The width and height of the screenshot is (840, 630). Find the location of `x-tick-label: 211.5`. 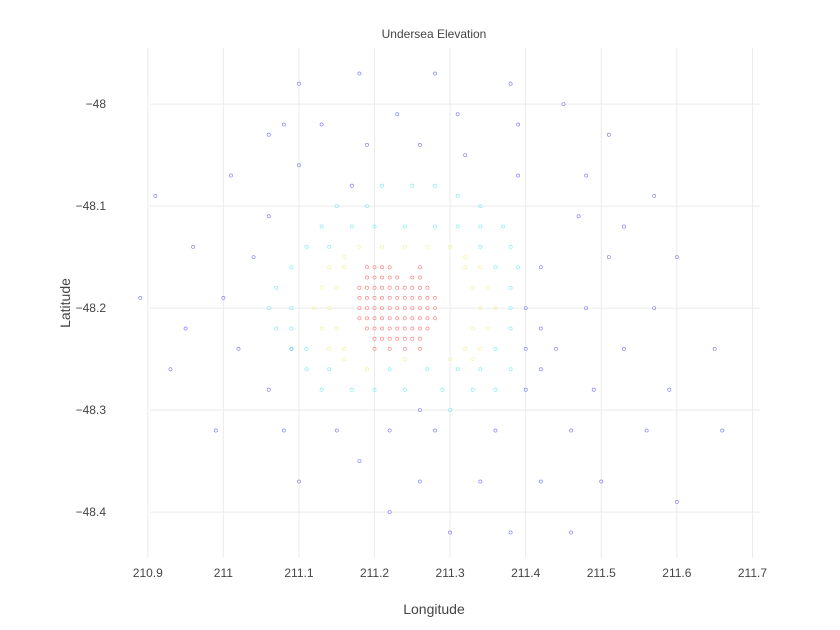

x-tick-label: 211.5 is located at coordinates (601, 573).